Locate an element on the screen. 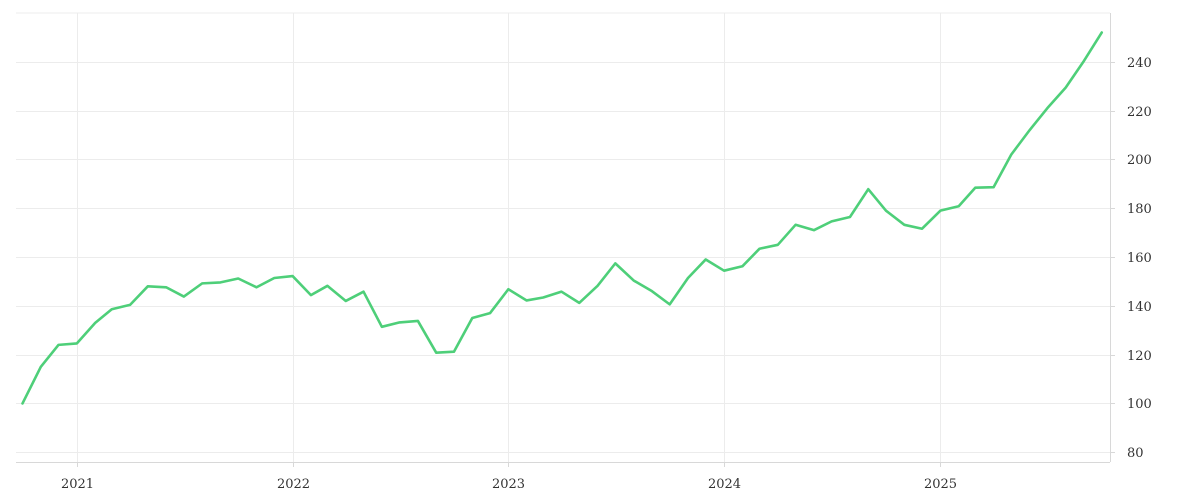 This screenshot has width=1200, height=500. x-tick-label: 2024 is located at coordinates (724, 484).